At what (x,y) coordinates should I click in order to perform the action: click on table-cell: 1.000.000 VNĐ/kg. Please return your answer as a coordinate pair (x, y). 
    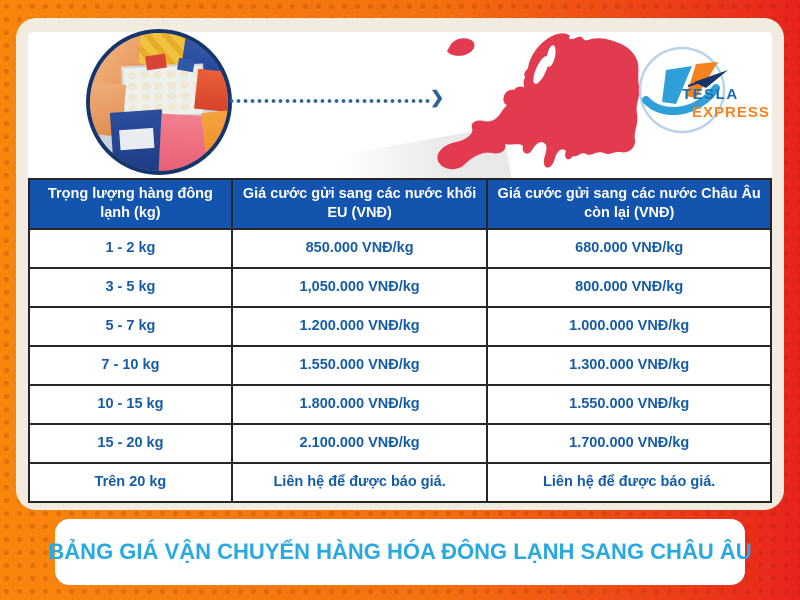
    Looking at the image, I should click on (629, 326).